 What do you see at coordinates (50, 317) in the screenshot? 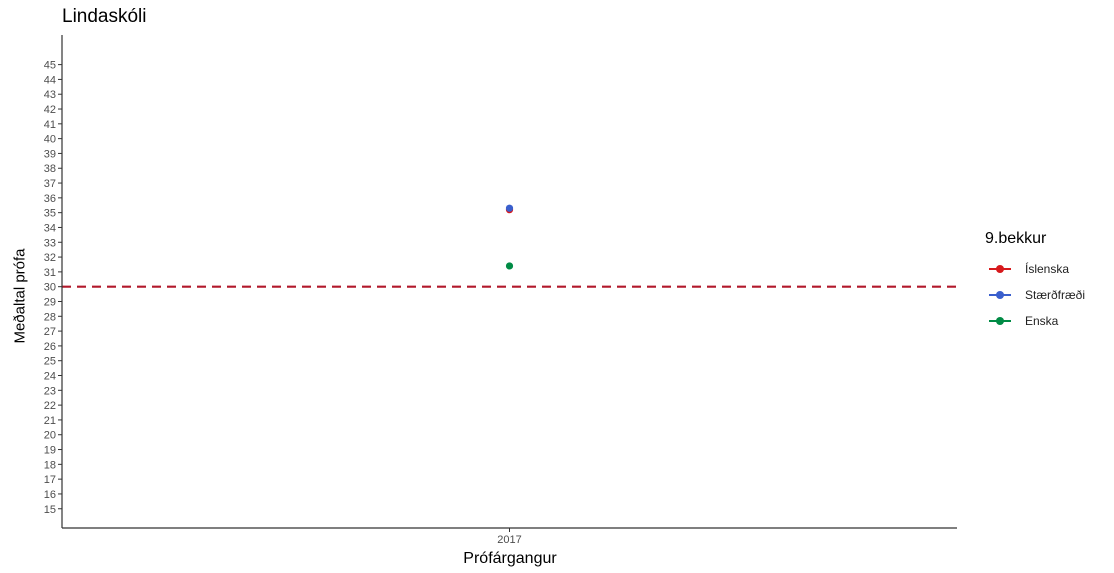
I see `y-tick-label: 28` at bounding box center [50, 317].